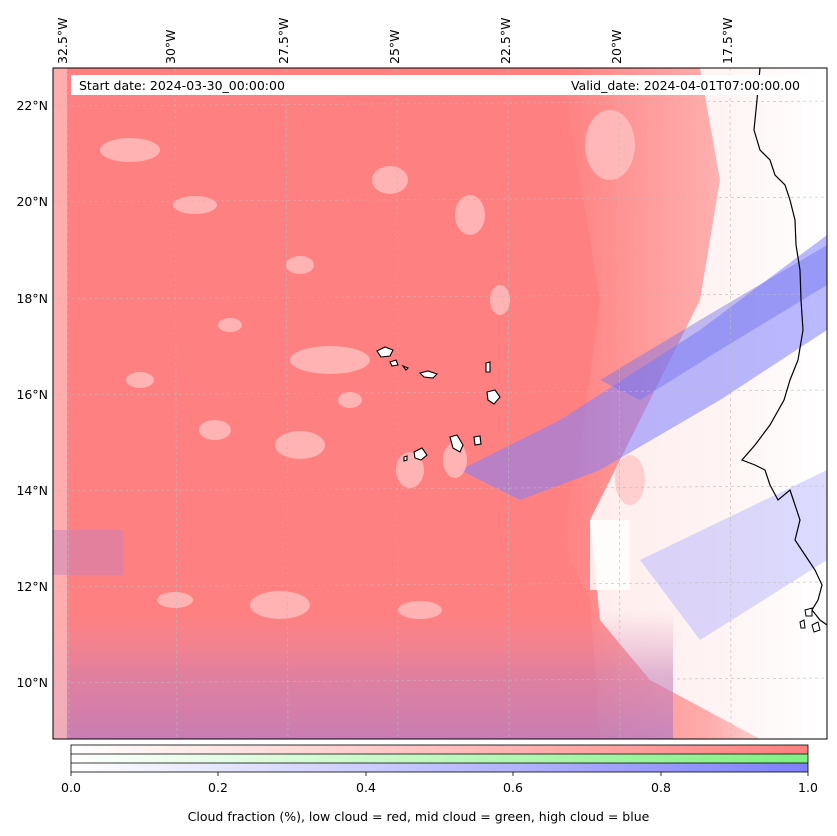 This screenshot has width=837, height=836. I want to click on lon-label-17-5w: 17.5°W, so click(727, 40).